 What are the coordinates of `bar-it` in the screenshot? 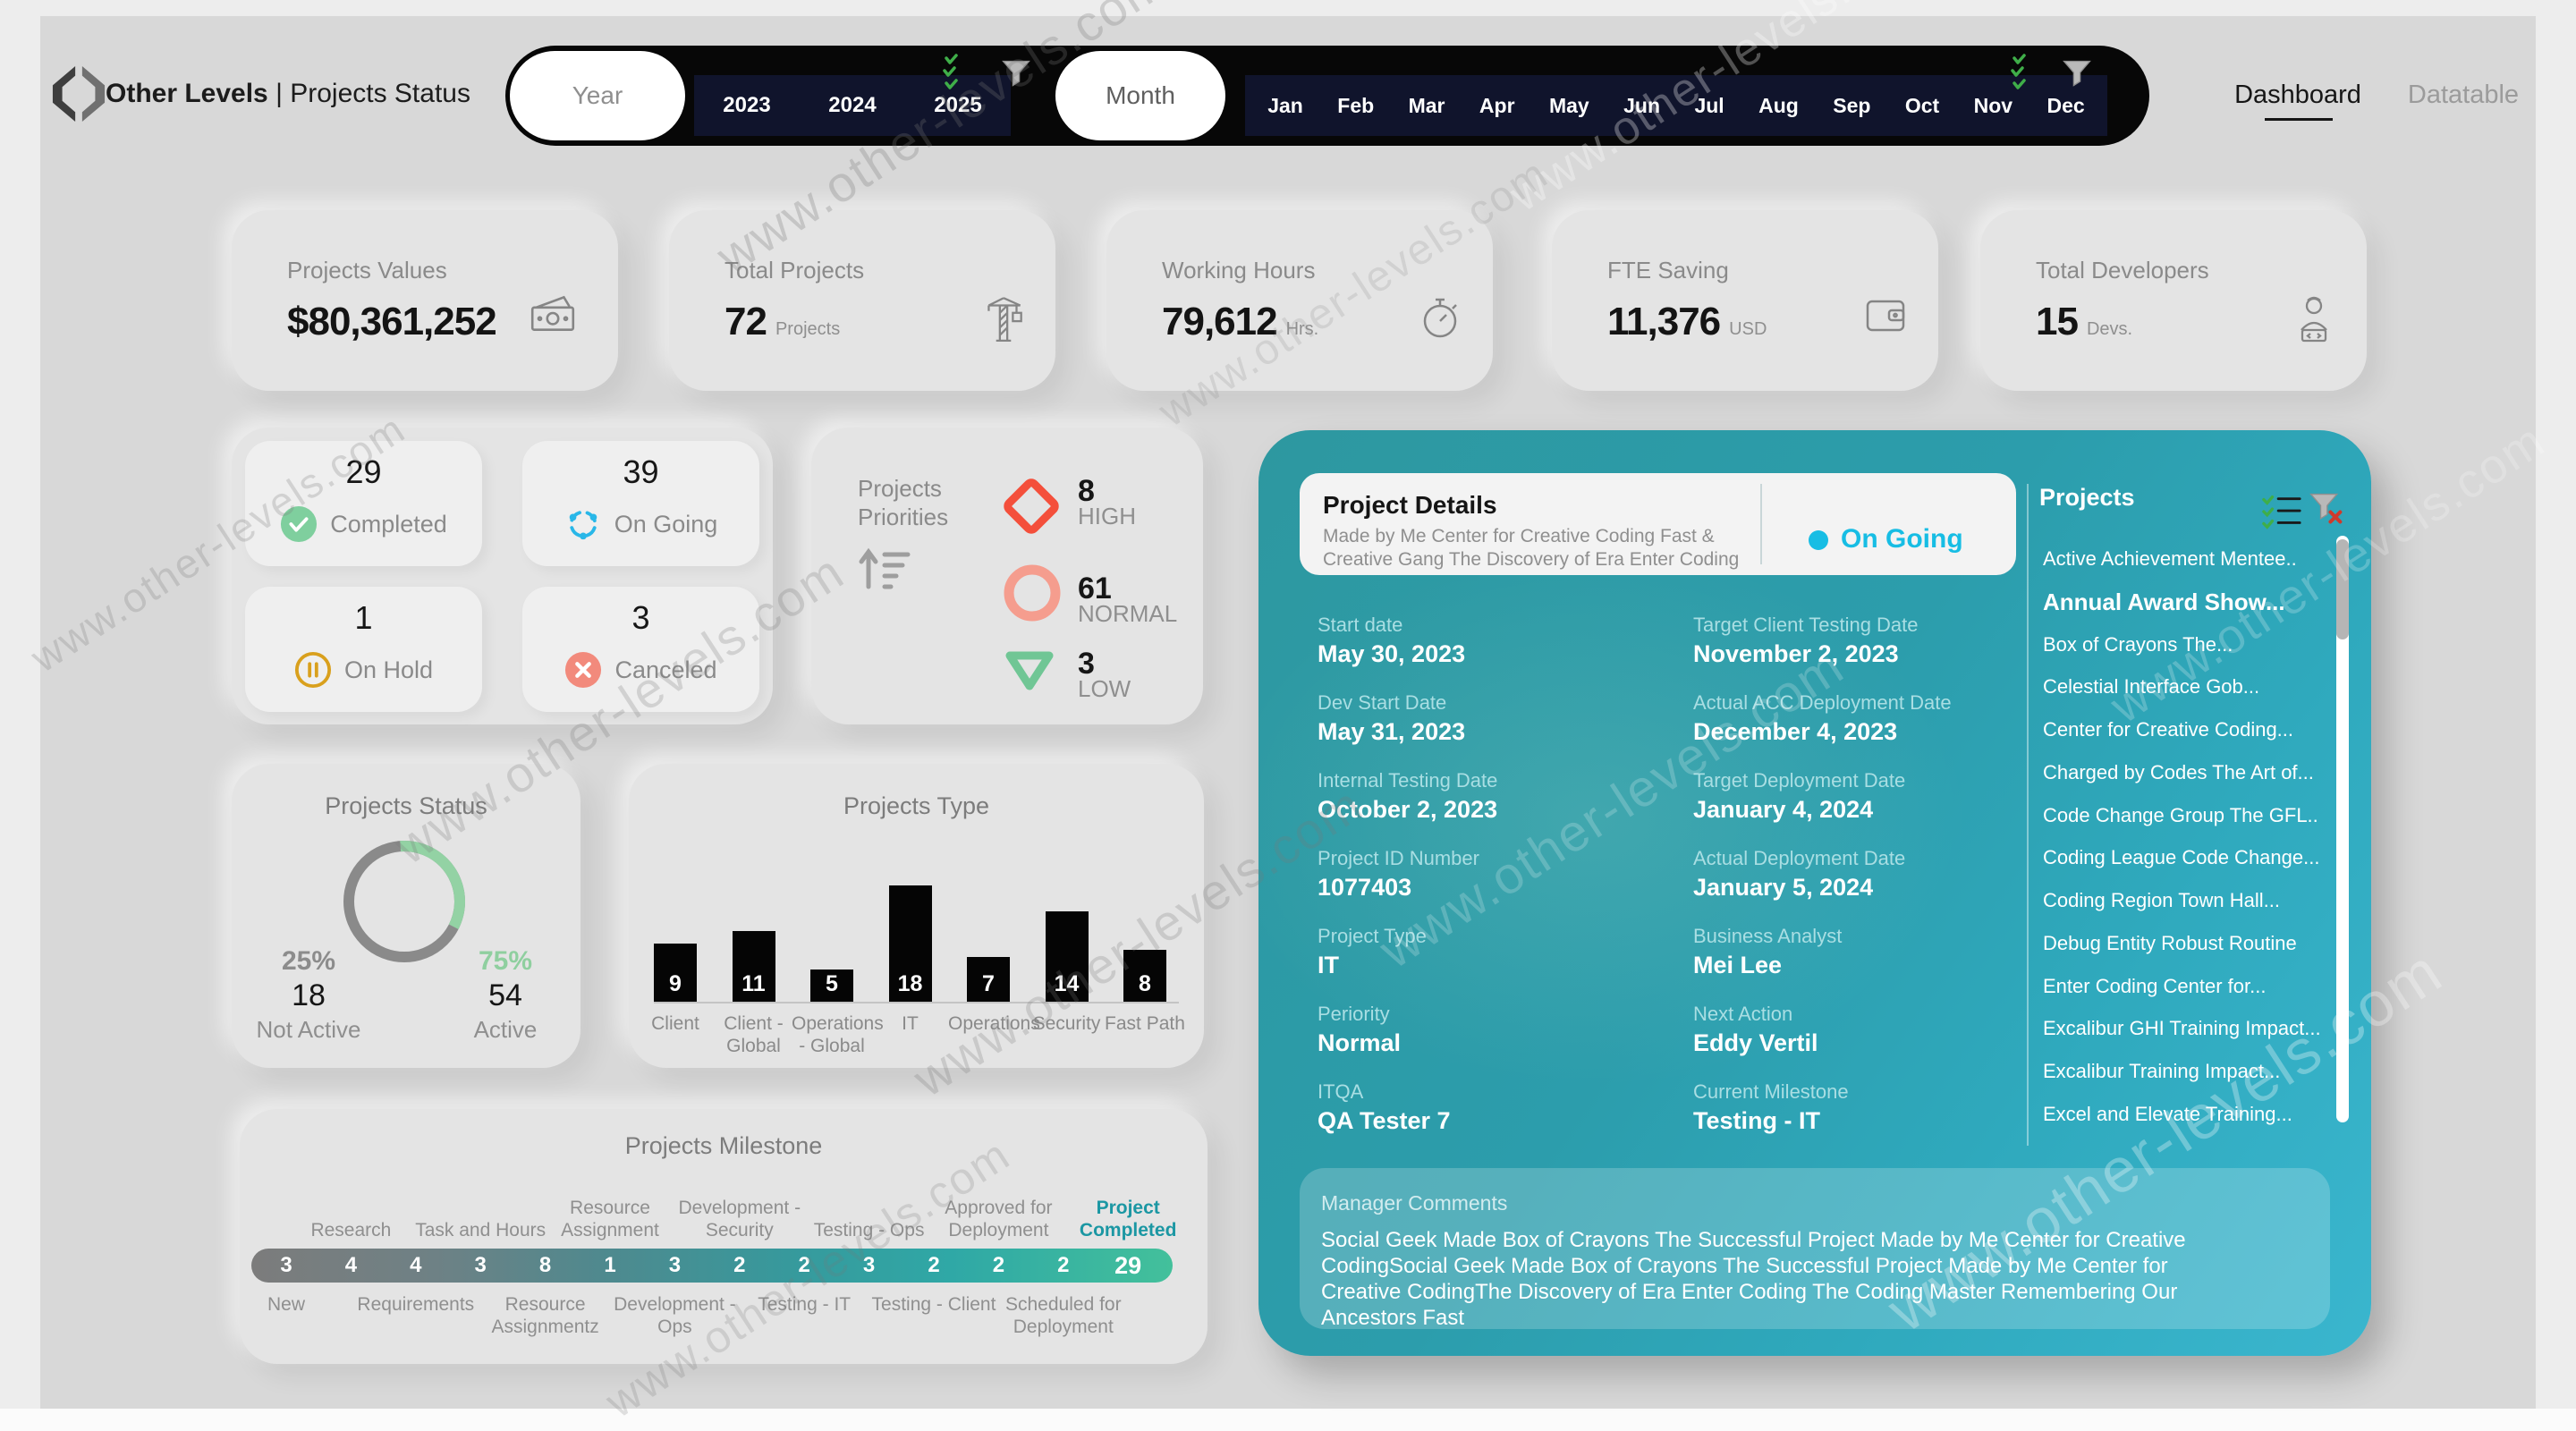 It's located at (910, 944).